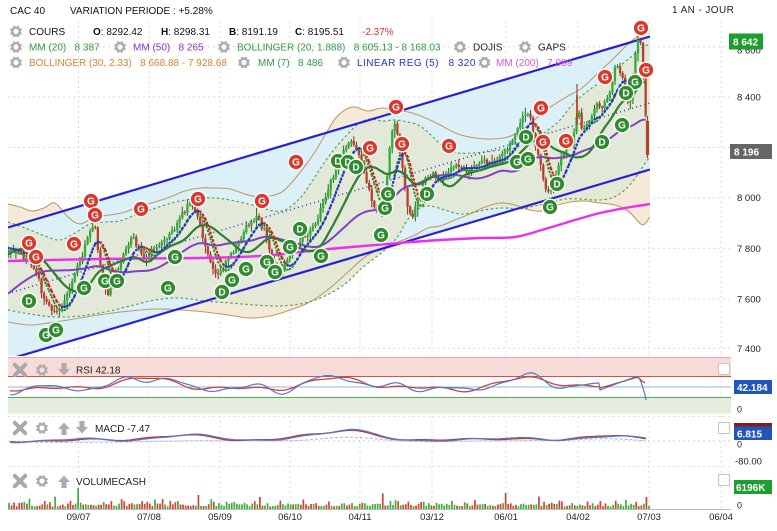  I want to click on svg-text: 06/04, so click(721, 517).